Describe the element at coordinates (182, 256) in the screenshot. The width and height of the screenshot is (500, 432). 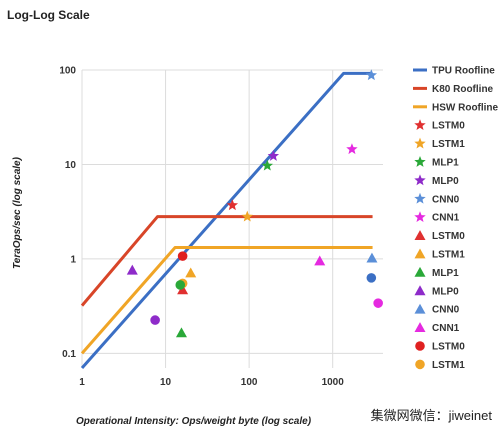
I see `data-point-circle-lstm0` at that location.